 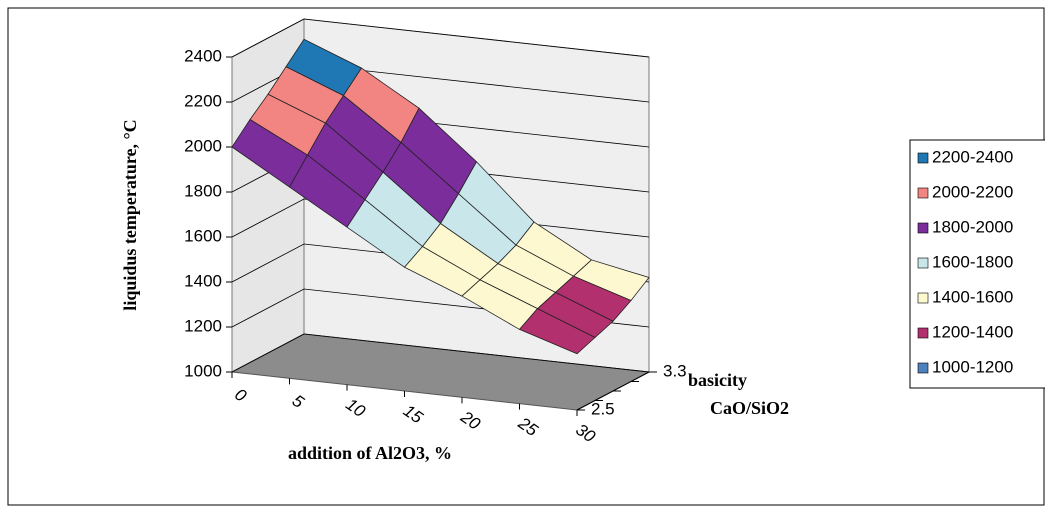 What do you see at coordinates (972, 296) in the screenshot?
I see `legend-label: 1400-1600` at bounding box center [972, 296].